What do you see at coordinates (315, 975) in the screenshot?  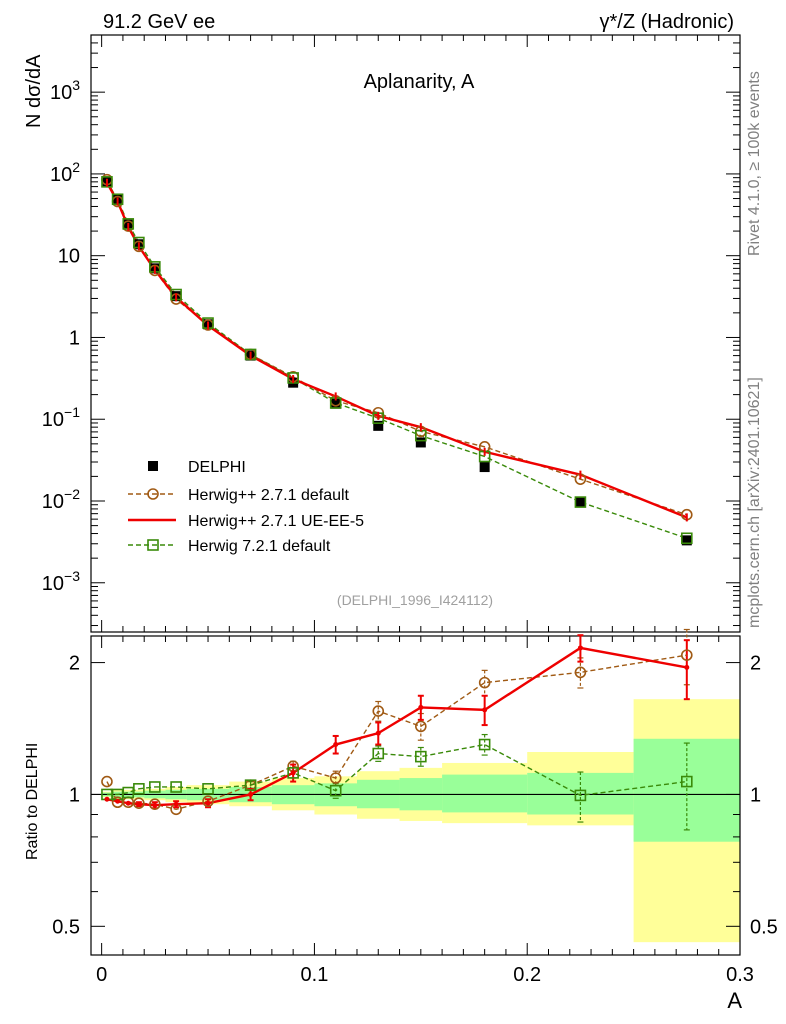 I see `x-tick-label: 0.1` at bounding box center [315, 975].